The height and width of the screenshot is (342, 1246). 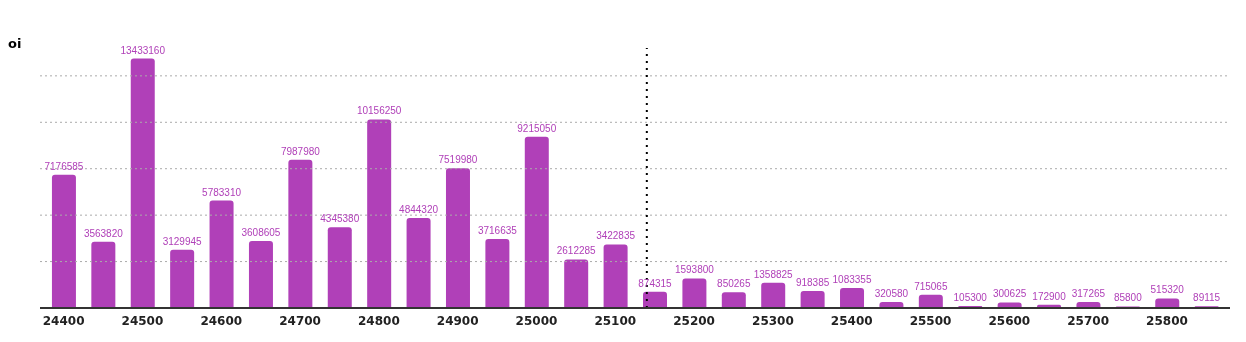 What do you see at coordinates (379, 320) in the screenshot?
I see `x-tick-label: 24800` at bounding box center [379, 320].